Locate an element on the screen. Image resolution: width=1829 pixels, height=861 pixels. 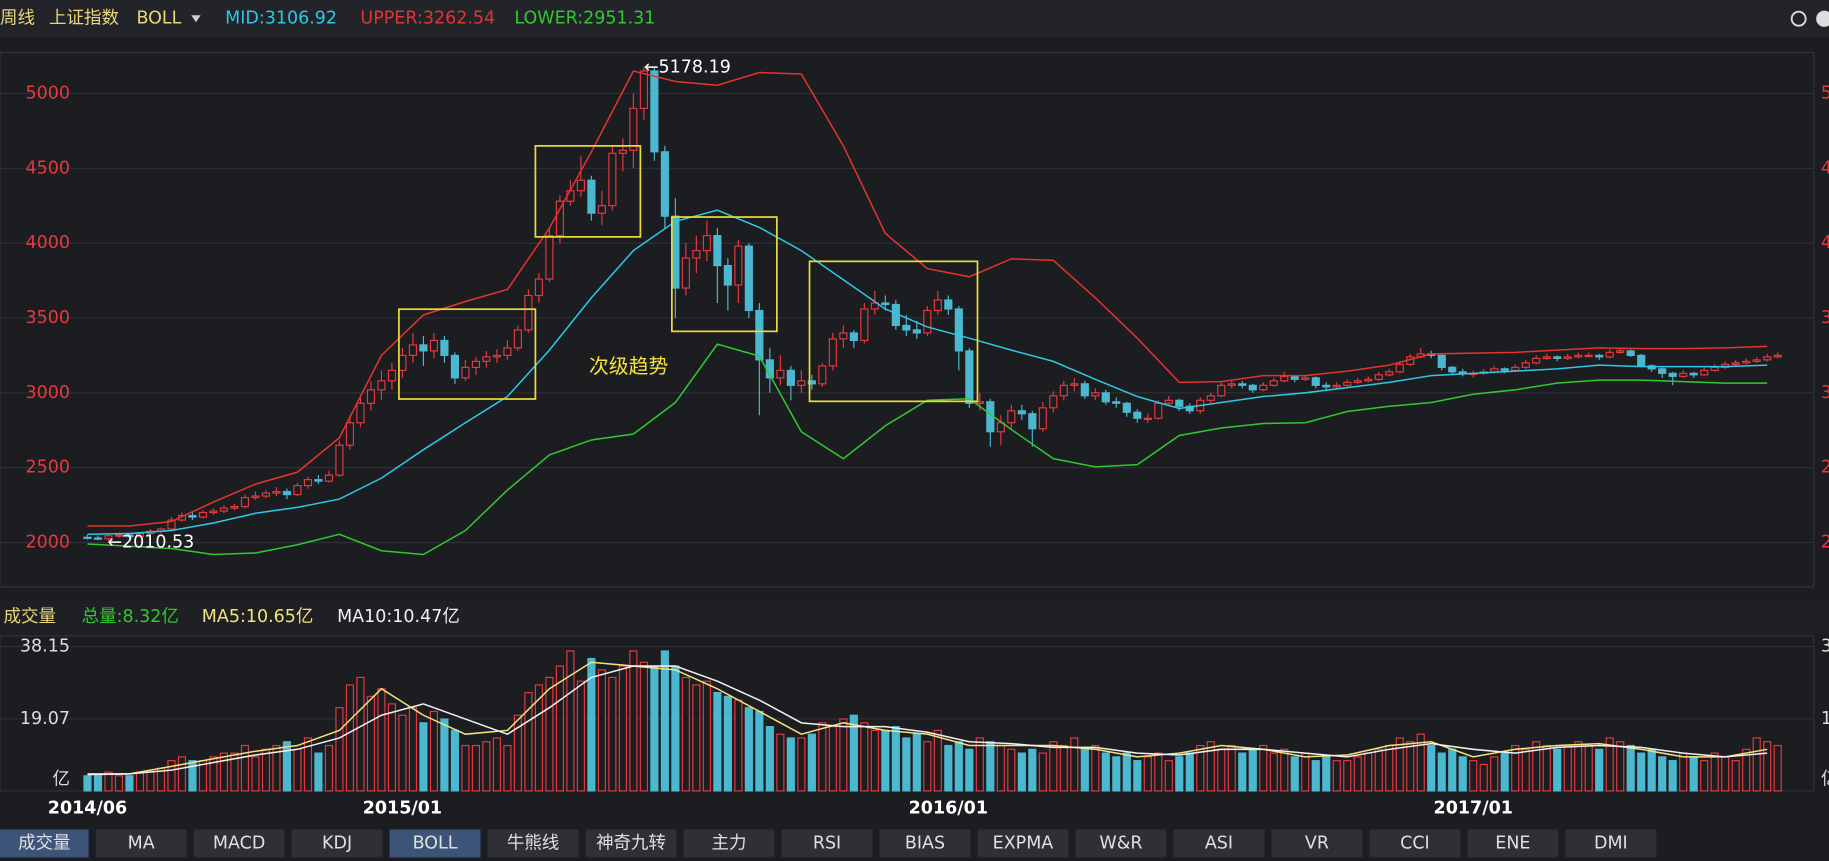
tab-label: 成交量 is located at coordinates (44, 843).